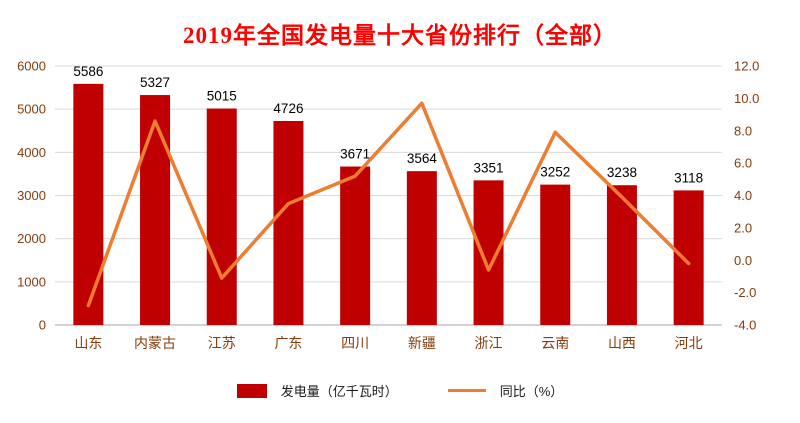 The height and width of the screenshot is (423, 800). Describe the element at coordinates (251, 390) in the screenshot. I see `legend-bar-swatch-icon` at that location.